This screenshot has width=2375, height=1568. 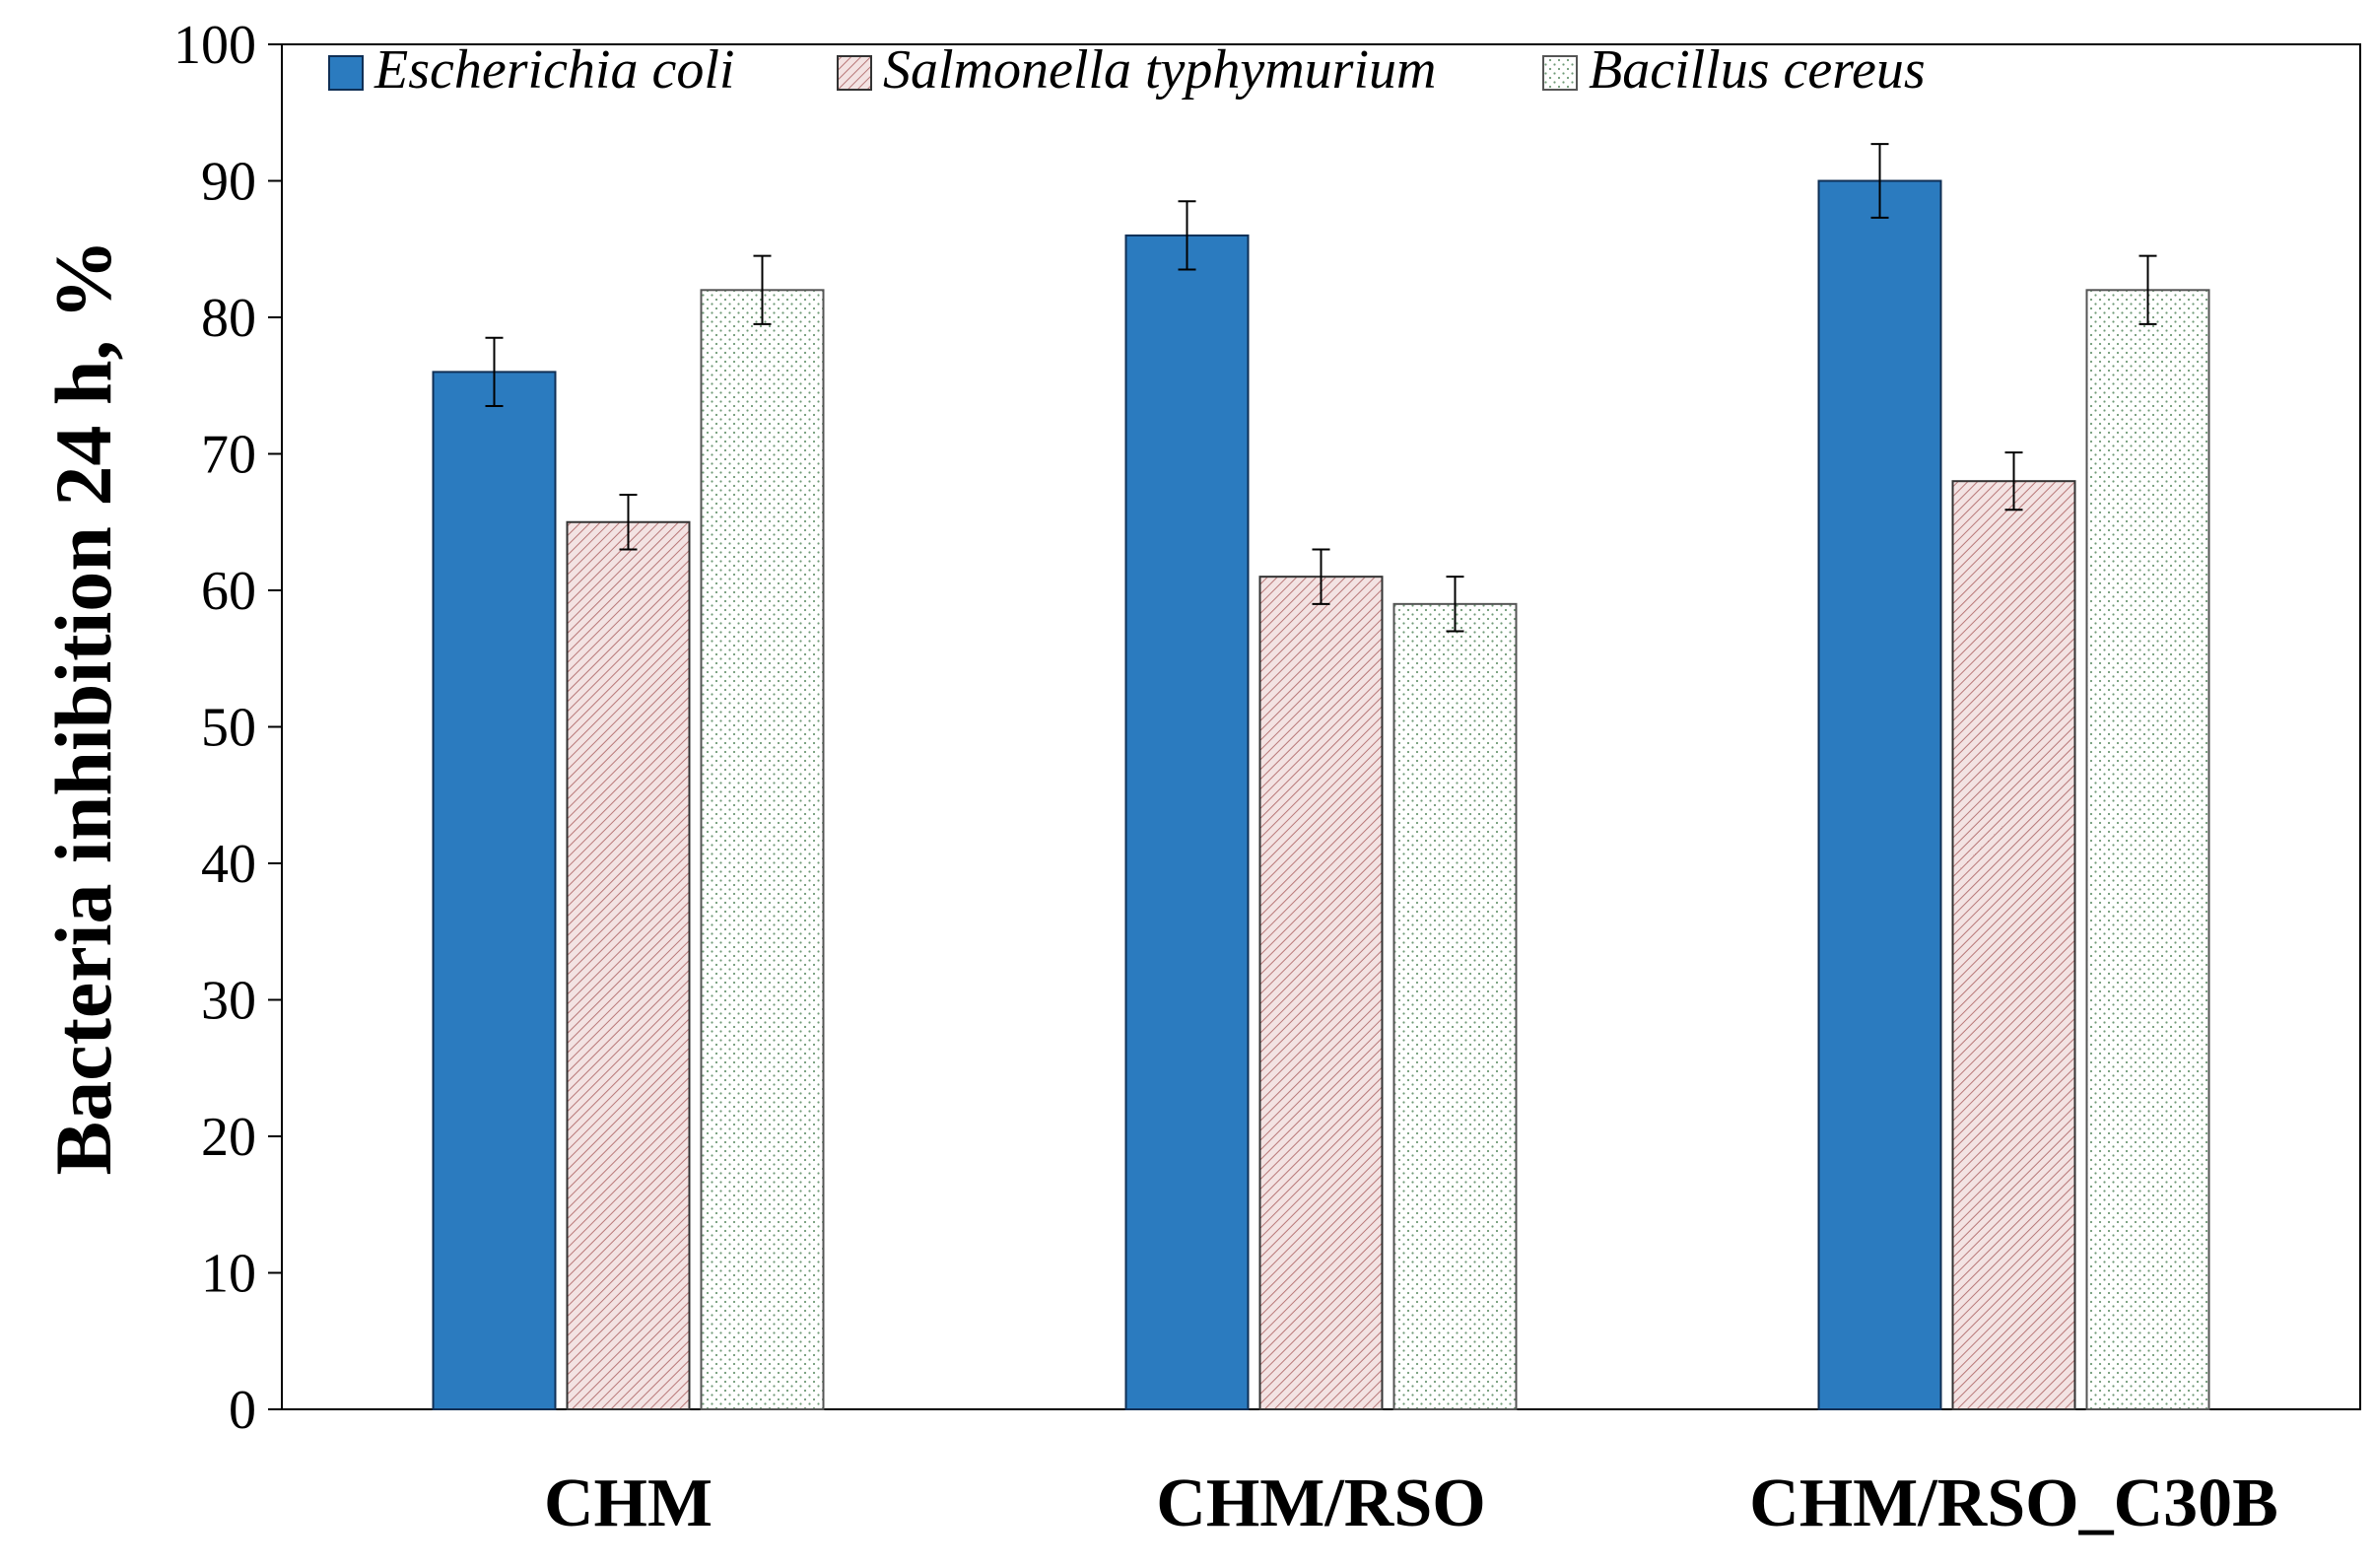 I want to click on y-tick-label: 0, so click(x=243, y=1410).